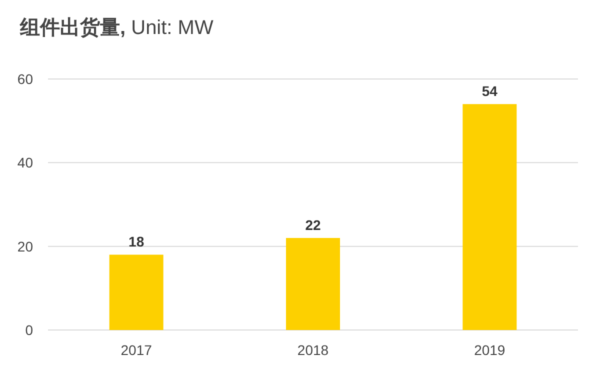 The height and width of the screenshot is (368, 600). I want to click on y-tick-label: 0, so click(29, 330).